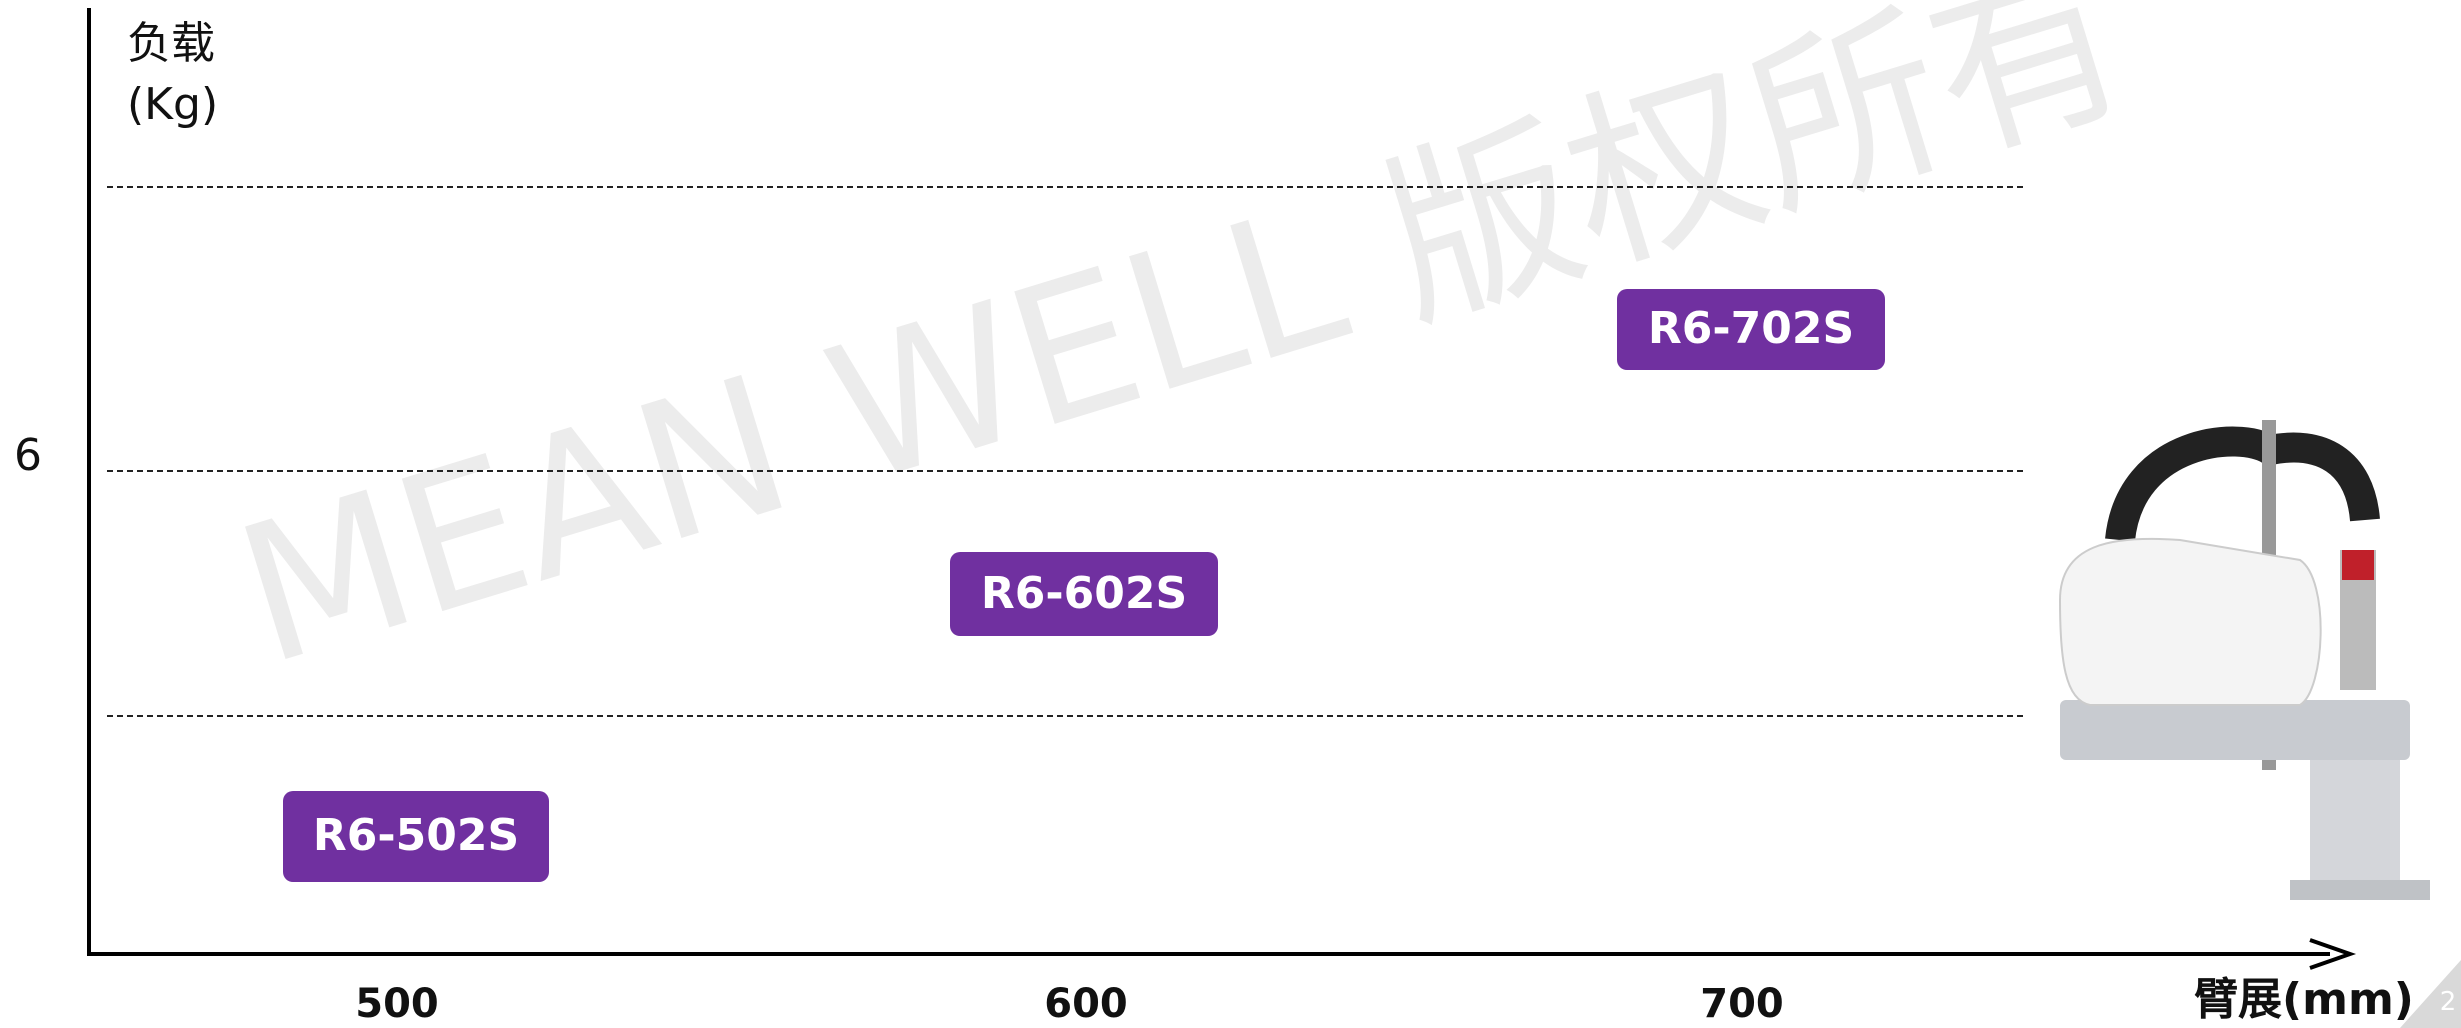  What do you see at coordinates (171, 43) in the screenshot?
I see `y-axis-label: 负载` at bounding box center [171, 43].